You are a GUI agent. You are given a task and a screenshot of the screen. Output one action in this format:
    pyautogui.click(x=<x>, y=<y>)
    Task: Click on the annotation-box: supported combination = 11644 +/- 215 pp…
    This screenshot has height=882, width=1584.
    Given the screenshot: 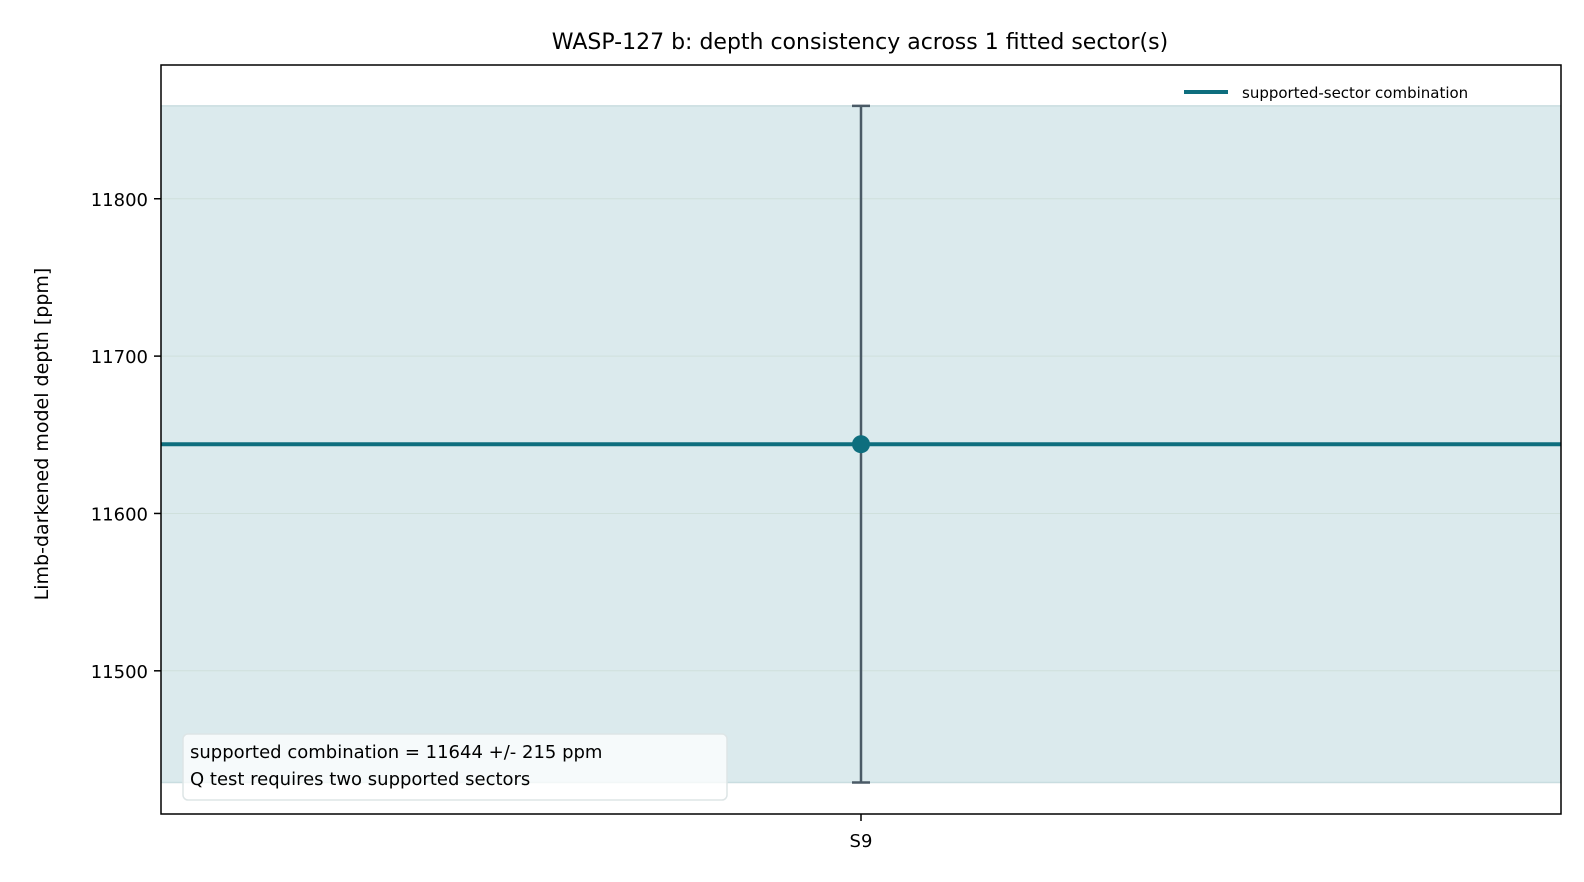 What is the action you would take?
    pyautogui.click(x=455, y=767)
    